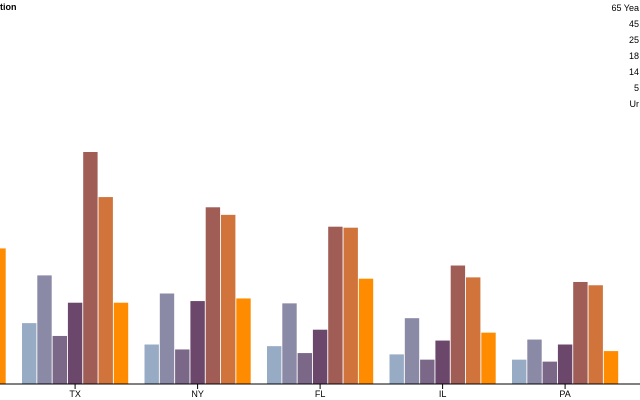 This screenshot has width=640, height=400. What do you see at coordinates (634, 72) in the screenshot?
I see `legend-label: 14` at bounding box center [634, 72].